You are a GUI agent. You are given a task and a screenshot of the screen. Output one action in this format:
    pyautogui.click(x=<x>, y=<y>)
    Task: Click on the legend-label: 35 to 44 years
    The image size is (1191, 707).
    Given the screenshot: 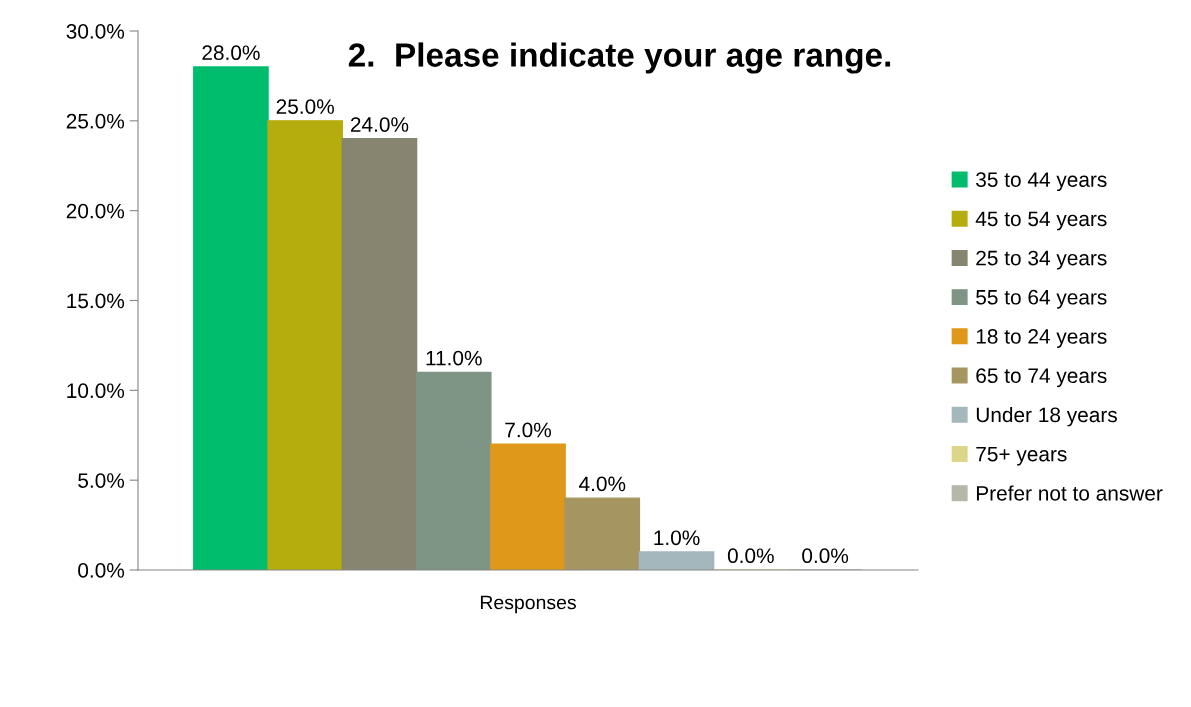 What is the action you would take?
    pyautogui.click(x=1041, y=182)
    